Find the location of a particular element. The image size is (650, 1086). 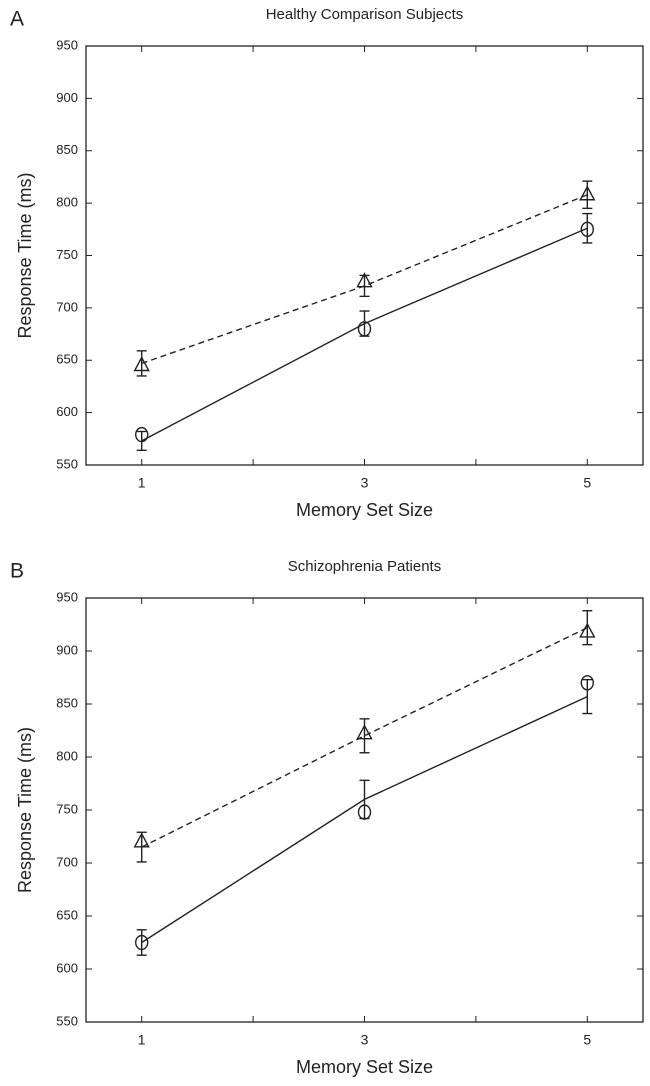

fit-line is located at coordinates (364, 737).